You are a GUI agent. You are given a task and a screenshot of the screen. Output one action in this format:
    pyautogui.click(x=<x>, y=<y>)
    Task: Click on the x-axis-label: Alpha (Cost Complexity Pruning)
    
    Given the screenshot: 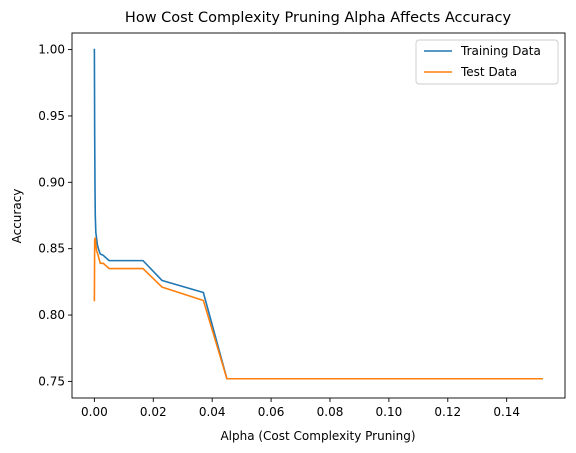 What is the action you would take?
    pyautogui.click(x=317, y=436)
    